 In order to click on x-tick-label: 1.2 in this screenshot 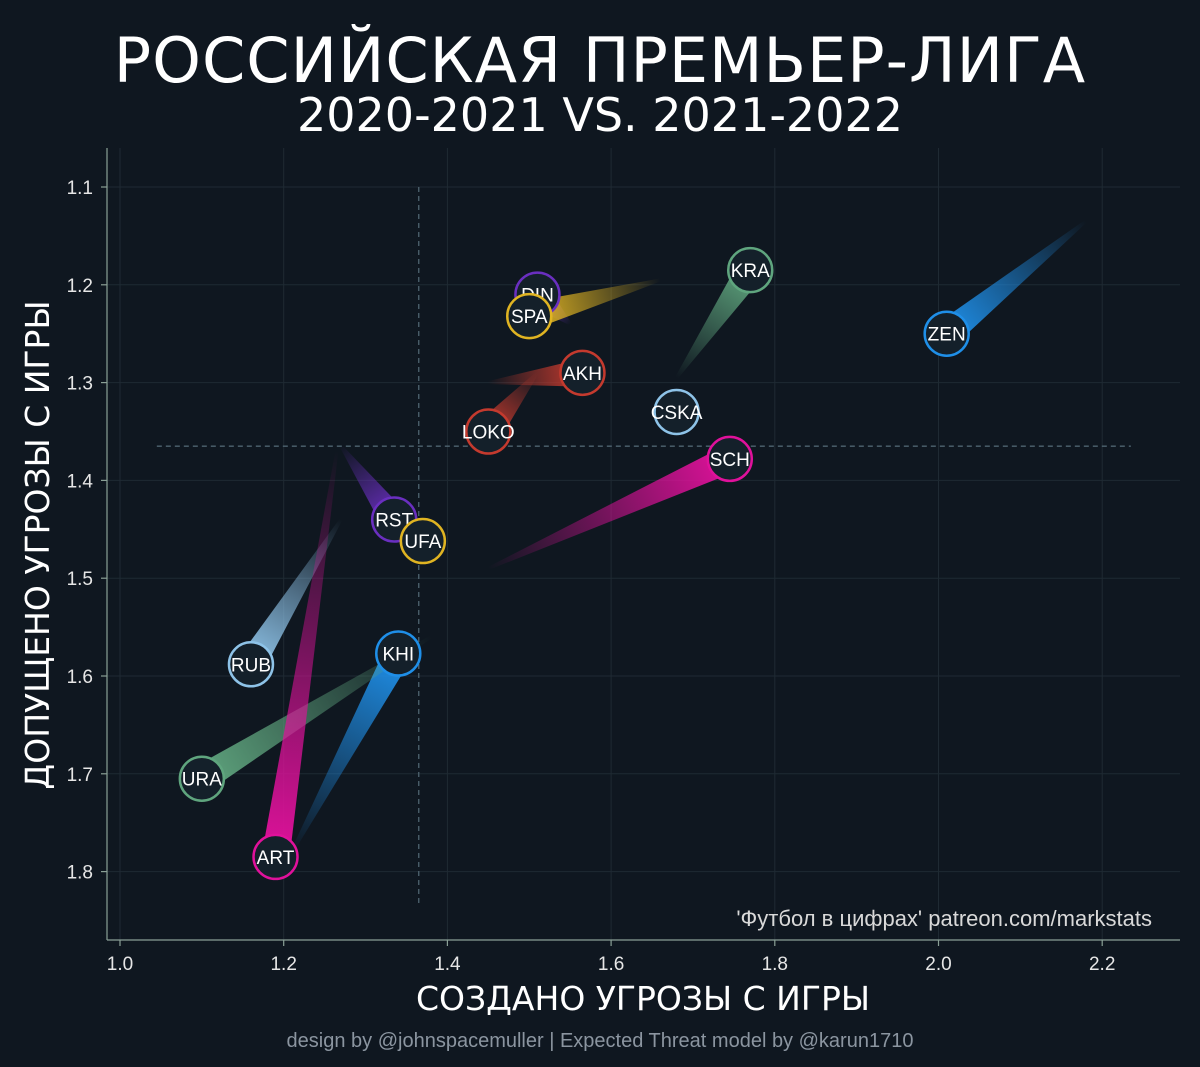, I will do `click(283, 964)`.